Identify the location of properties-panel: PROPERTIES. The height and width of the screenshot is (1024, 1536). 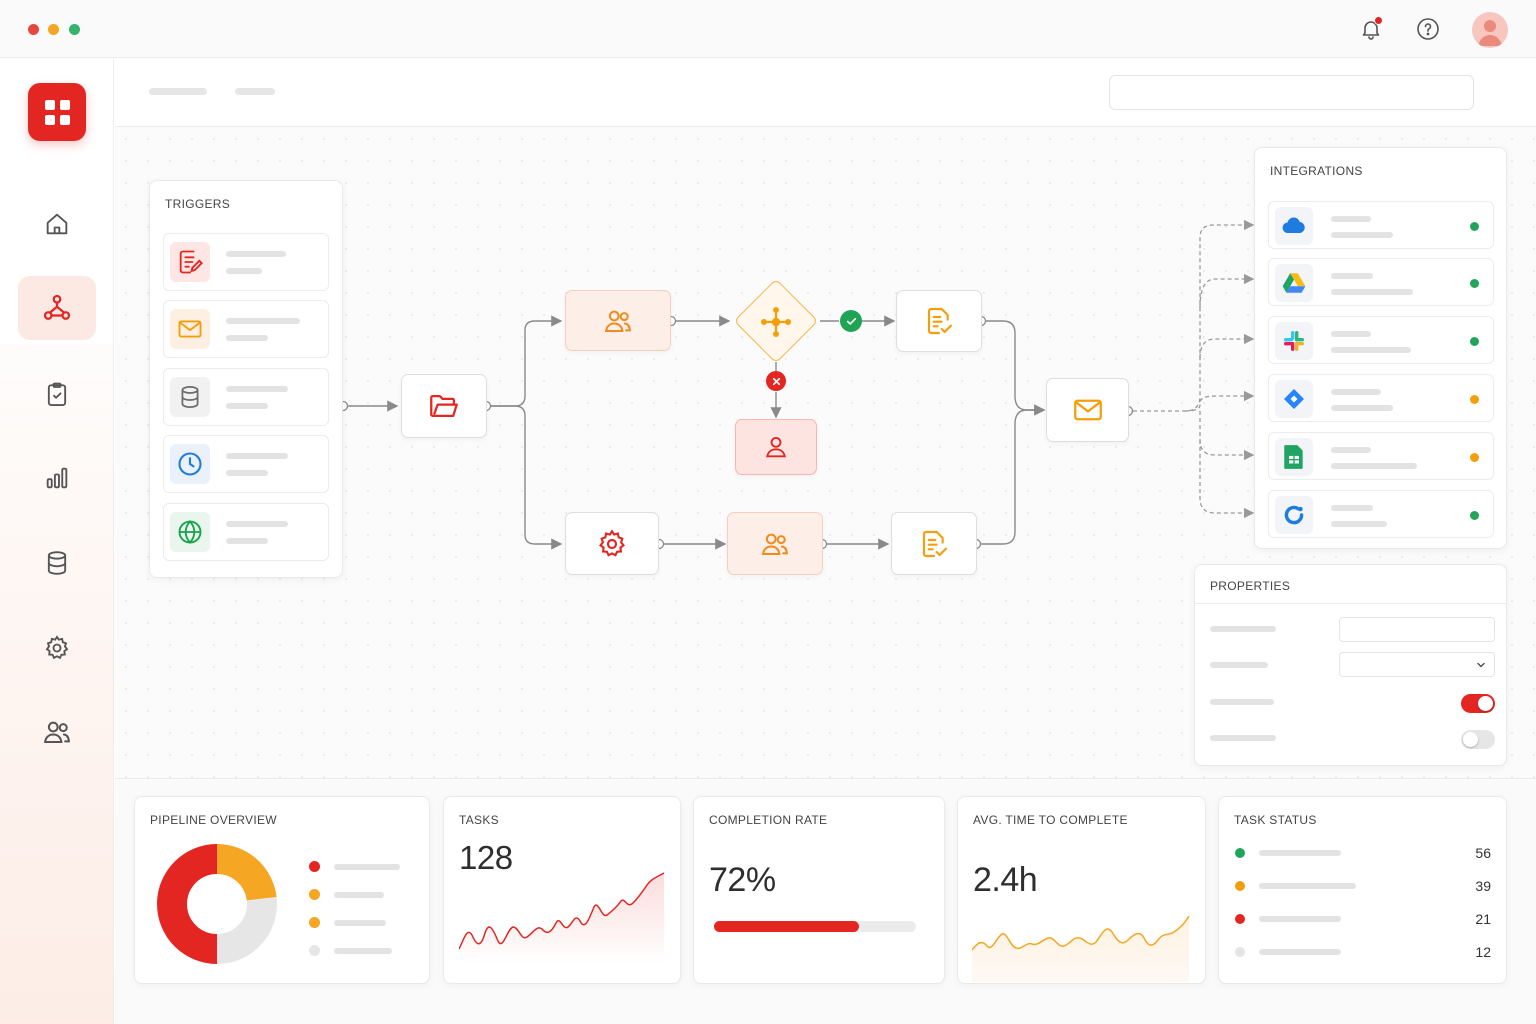
(1351, 665).